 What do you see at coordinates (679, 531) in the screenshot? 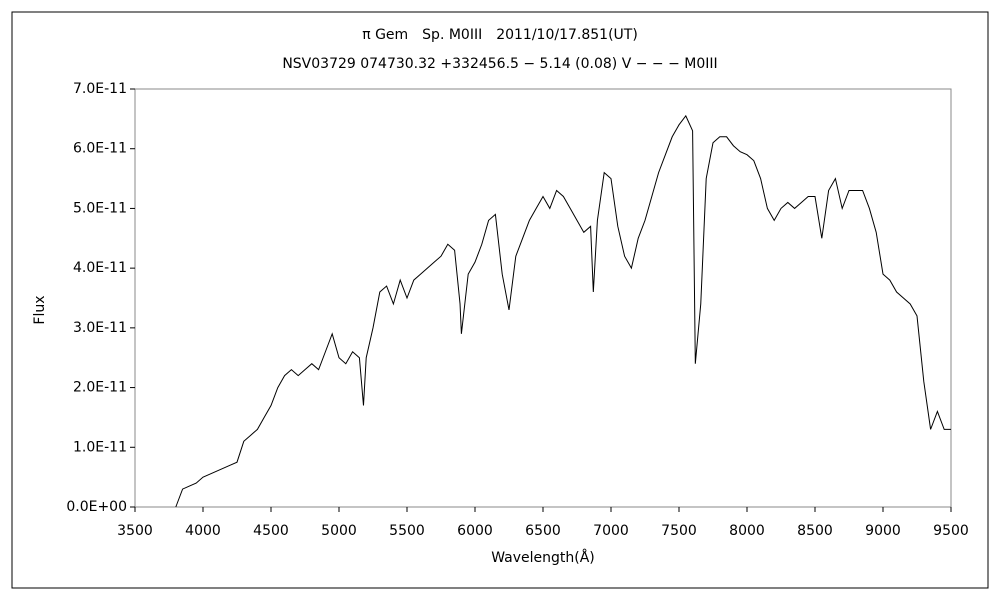
I see `x-tick-label: 7500` at bounding box center [679, 531].